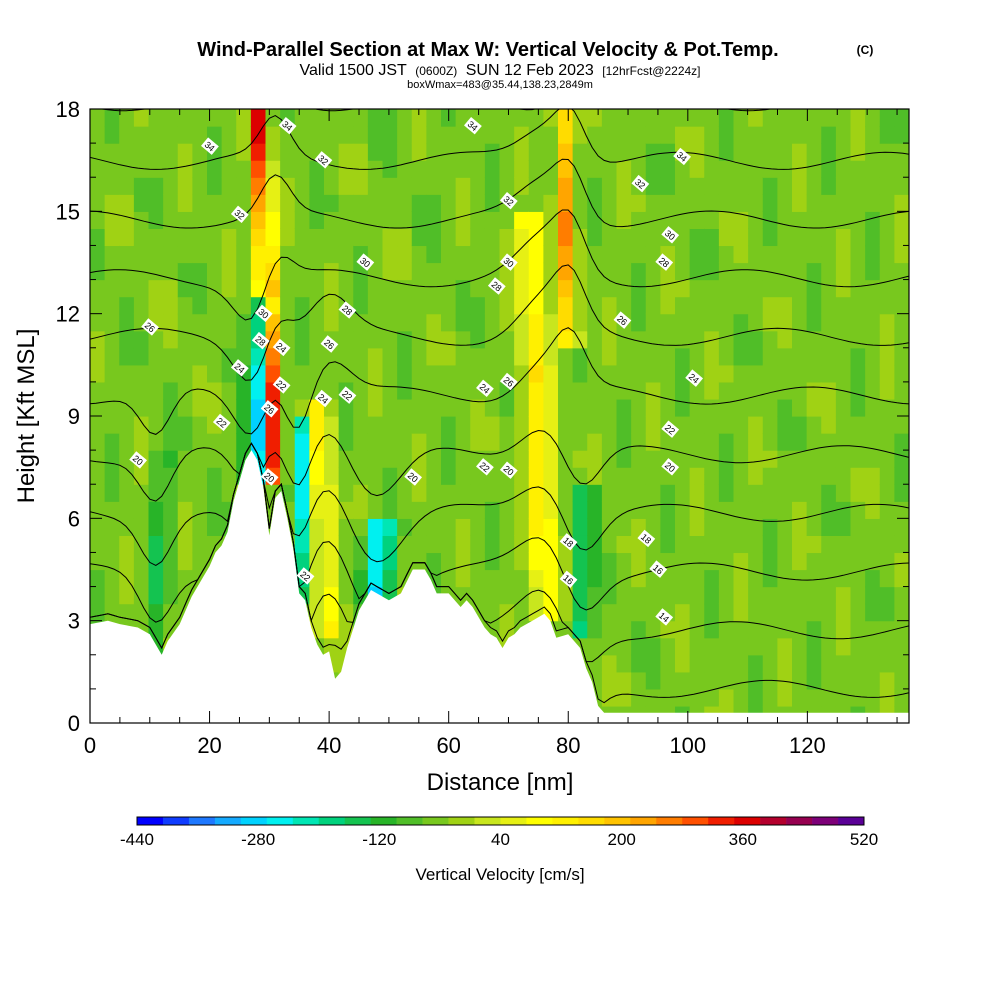  What do you see at coordinates (500, 839) in the screenshot?
I see `colorbar-tick-label: 40` at bounding box center [500, 839].